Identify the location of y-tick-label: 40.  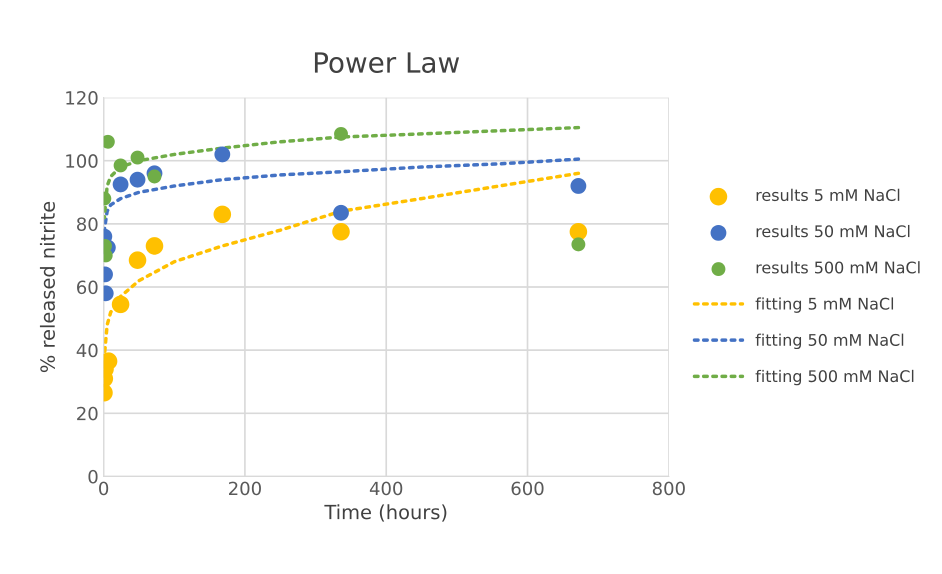
(87, 351).